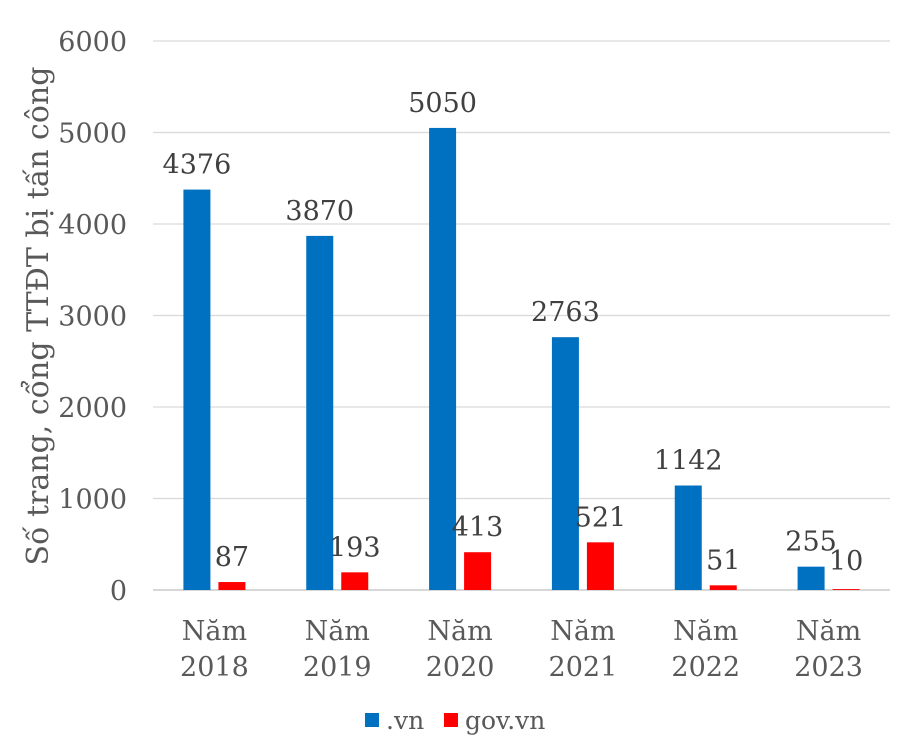 This screenshot has width=902, height=743. Describe the element at coordinates (688, 461) in the screenshot. I see `data-label: 1142` at that location.